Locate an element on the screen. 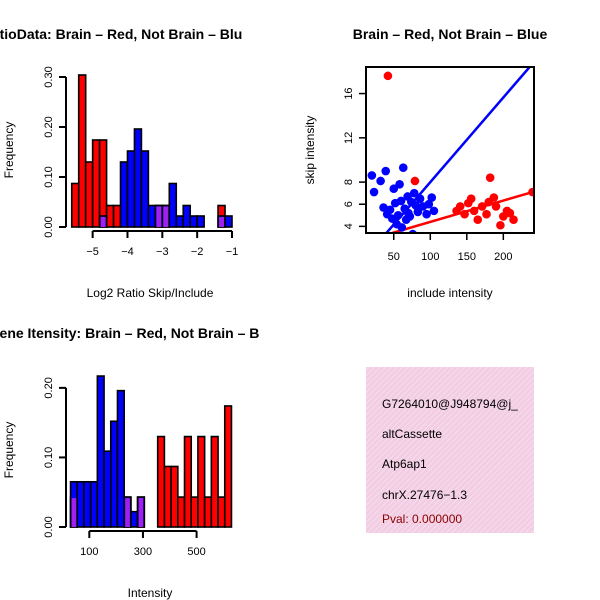  ratio-histogram-bars is located at coordinates (151, 151).